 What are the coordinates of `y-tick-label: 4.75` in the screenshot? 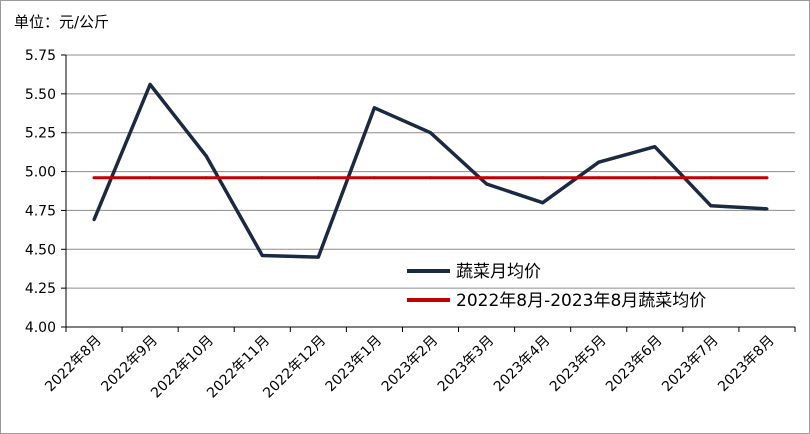 It's located at (40, 211).